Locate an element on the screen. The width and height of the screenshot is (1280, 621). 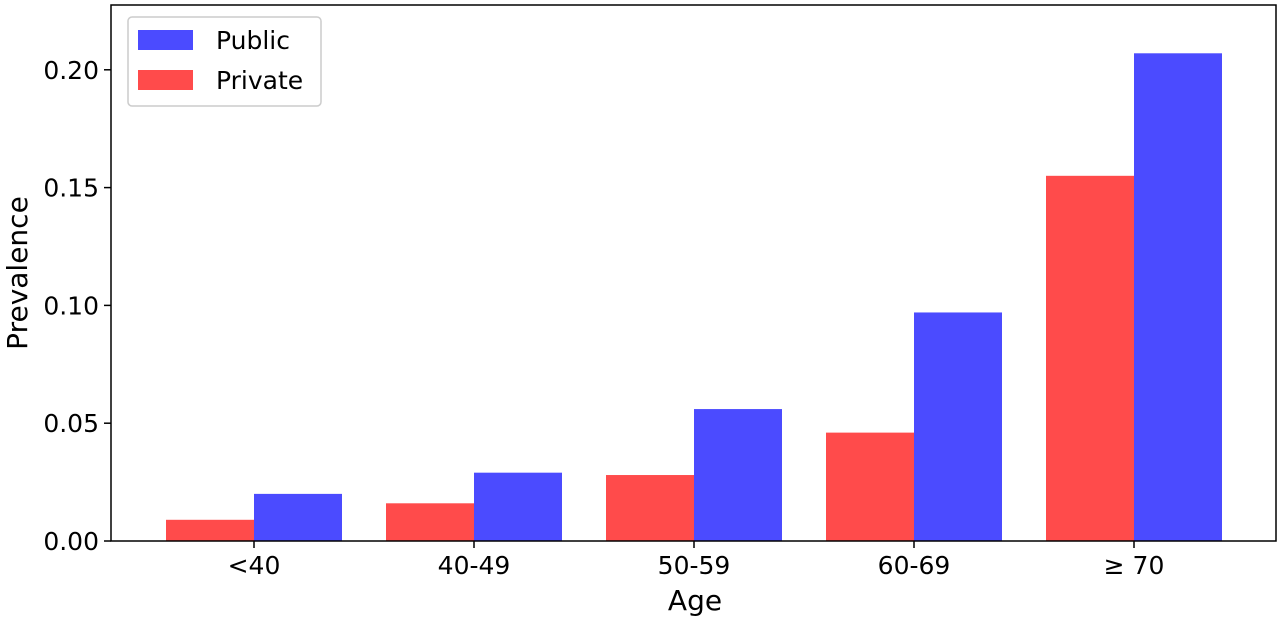
y-tick-label: 0.10 is located at coordinates (71, 305).